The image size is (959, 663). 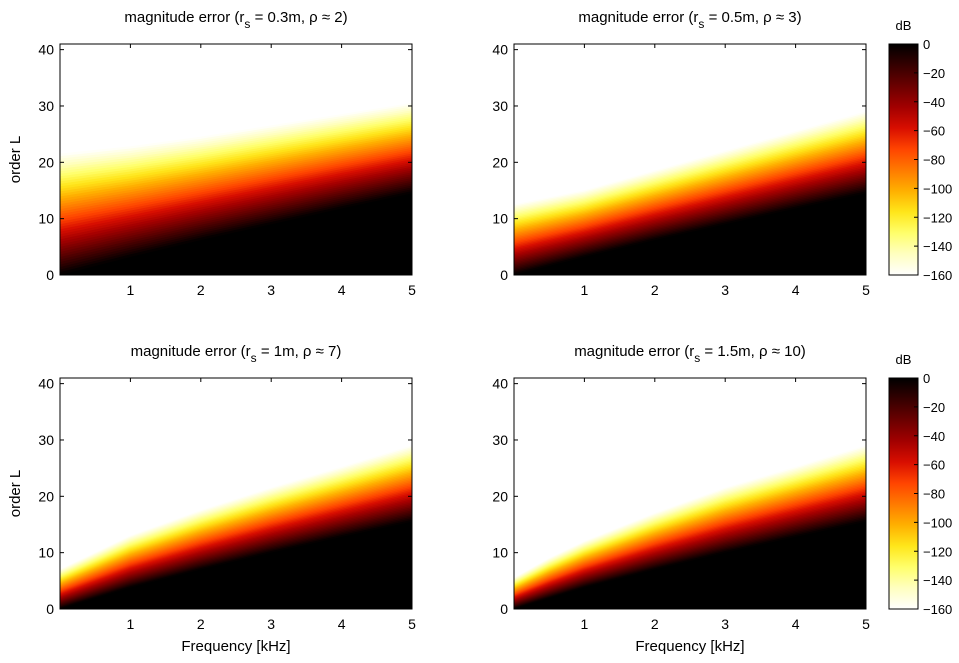 I want to click on colorbar-2: dB 0 −20 −40 −60 −80 −100 −120 −140 −160, so click(x=920, y=484).